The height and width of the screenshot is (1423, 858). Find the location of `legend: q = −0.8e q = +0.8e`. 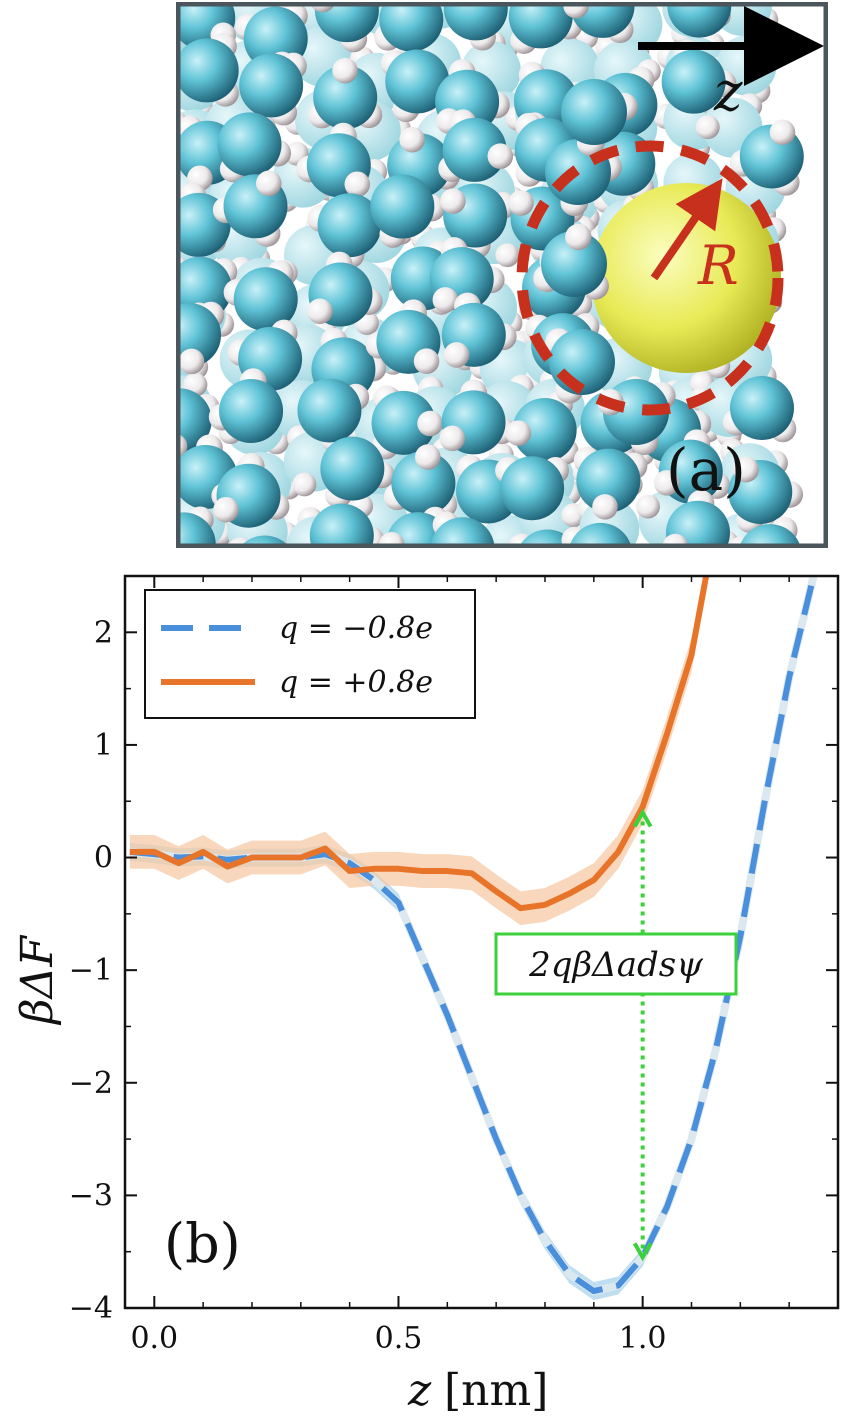

legend: q = −0.8e q = +0.8e is located at coordinates (310, 654).